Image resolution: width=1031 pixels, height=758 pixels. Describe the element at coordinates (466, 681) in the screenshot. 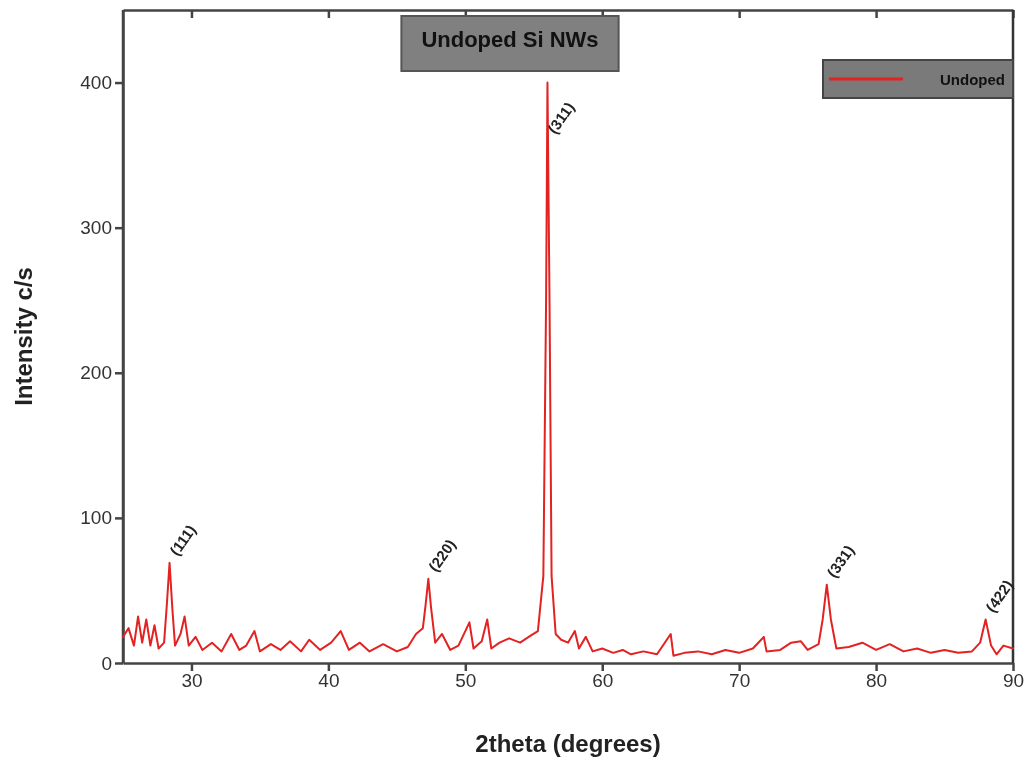

I see `x-tick-label: 50` at that location.